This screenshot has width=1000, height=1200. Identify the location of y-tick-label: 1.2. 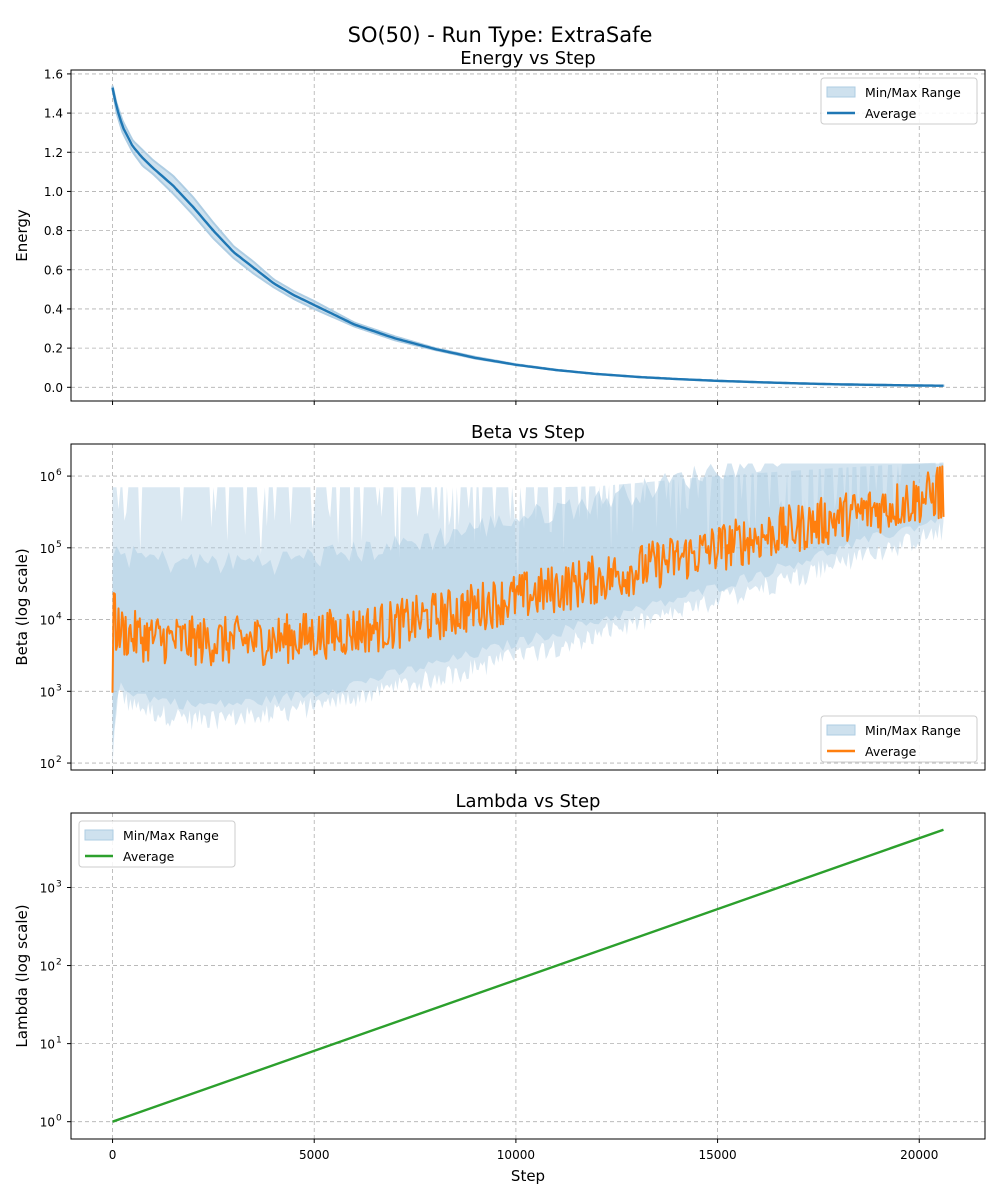
(53, 153).